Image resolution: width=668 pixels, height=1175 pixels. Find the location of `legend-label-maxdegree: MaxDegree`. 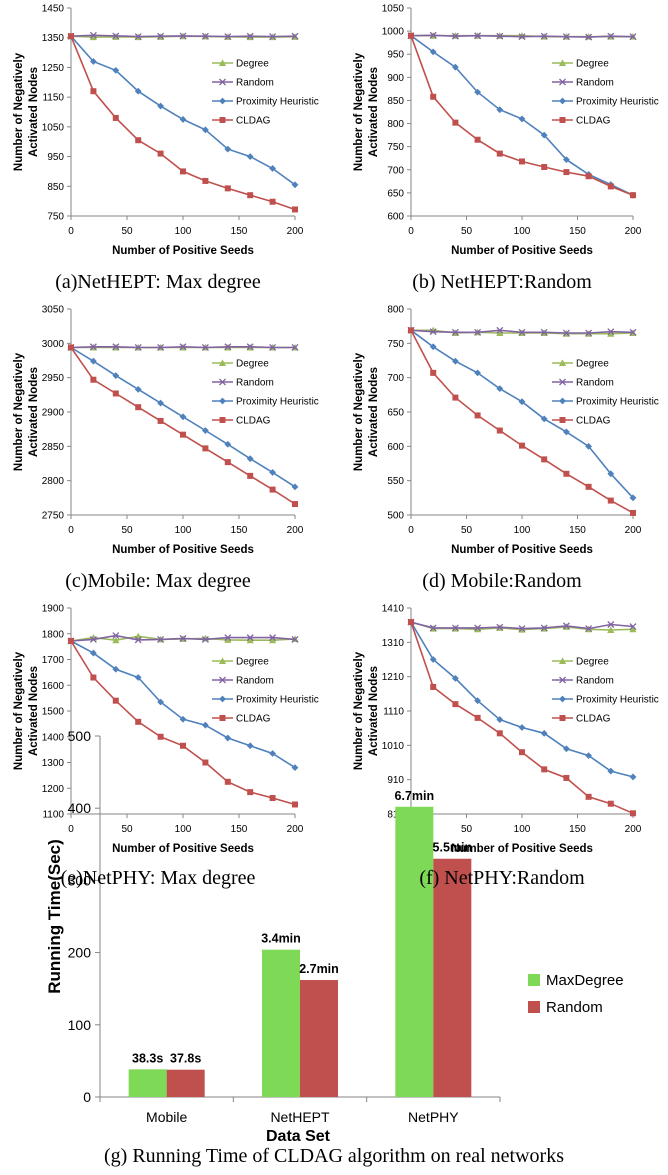

legend-label-maxdegree: MaxDegree is located at coordinates (585, 980).